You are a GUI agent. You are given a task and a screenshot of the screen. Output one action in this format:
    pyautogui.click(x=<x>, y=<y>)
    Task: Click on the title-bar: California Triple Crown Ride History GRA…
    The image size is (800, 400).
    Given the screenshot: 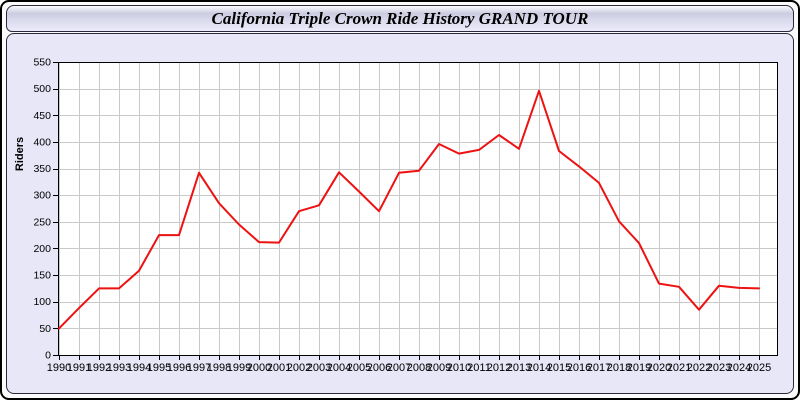 What is the action you would take?
    pyautogui.click(x=400, y=18)
    